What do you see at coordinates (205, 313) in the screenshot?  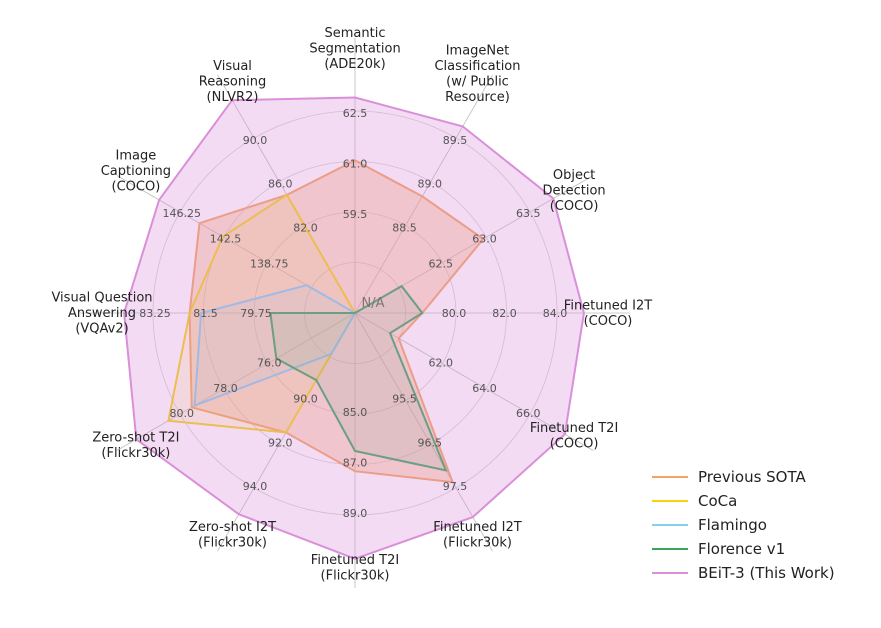 I see `tick-label: 81.5` at bounding box center [205, 313].